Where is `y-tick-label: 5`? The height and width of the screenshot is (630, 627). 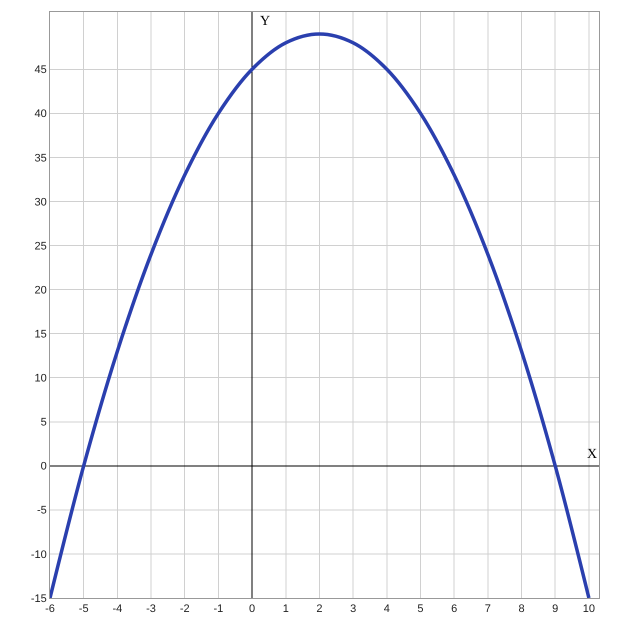 y-tick-label: 5 is located at coordinates (43, 422).